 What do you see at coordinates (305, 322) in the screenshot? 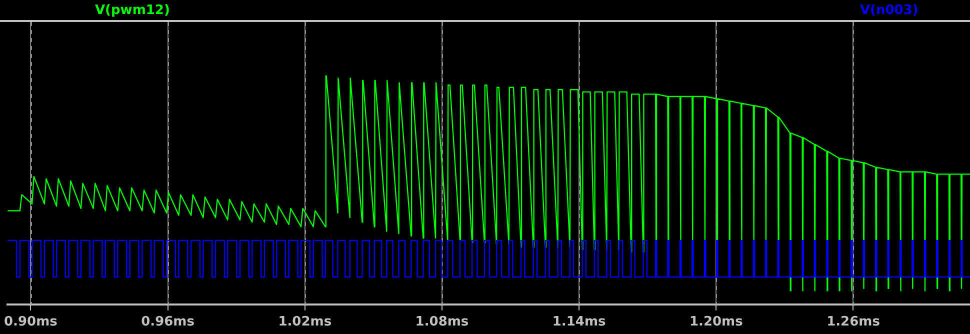
I see `x-tick-label: 1.02ms` at bounding box center [305, 322].